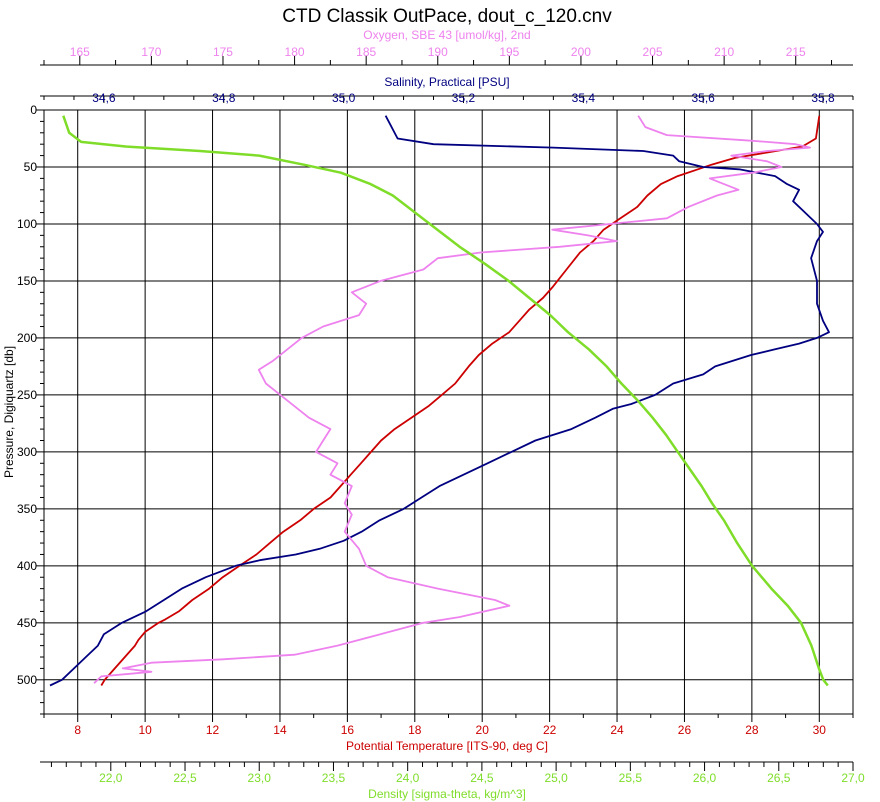 This screenshot has height=802, width=880. I want to click on temperature-axis: 8 10 12 14 16 18 20 22 24 26 28 30, so click(448, 725).